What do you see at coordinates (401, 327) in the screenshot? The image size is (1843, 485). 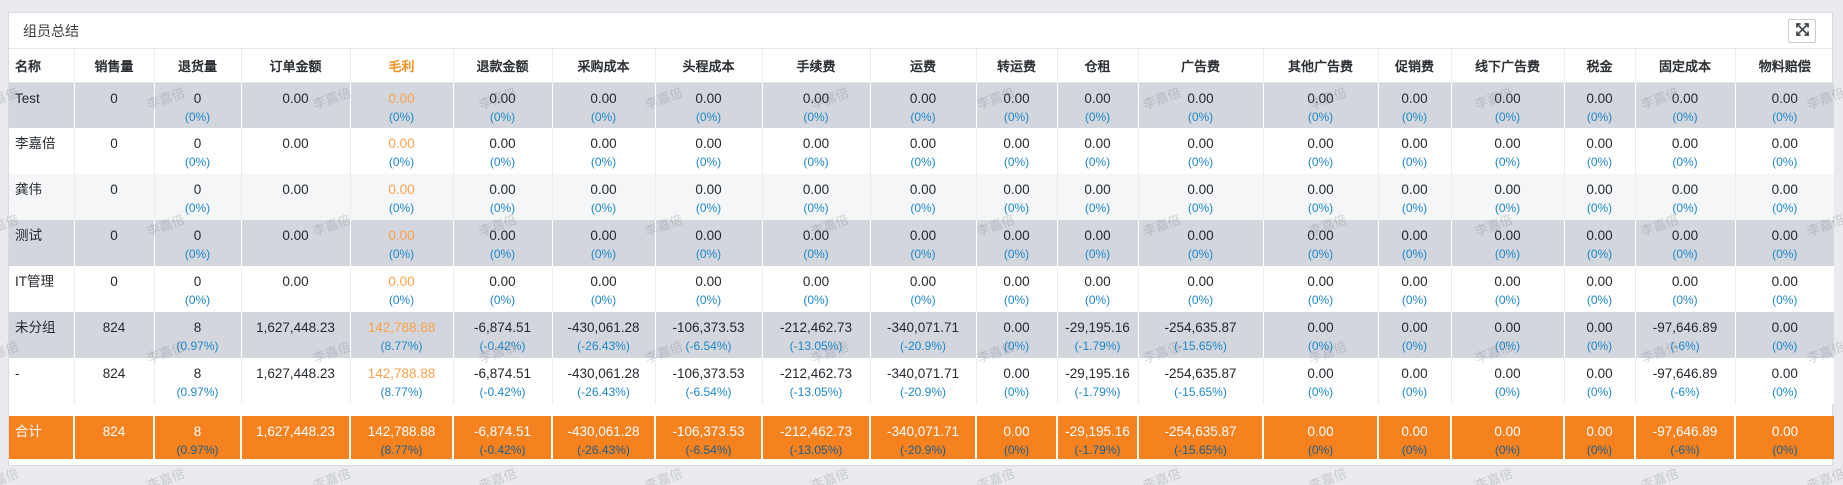 I see `cell-value: 142,788.88` at bounding box center [401, 327].